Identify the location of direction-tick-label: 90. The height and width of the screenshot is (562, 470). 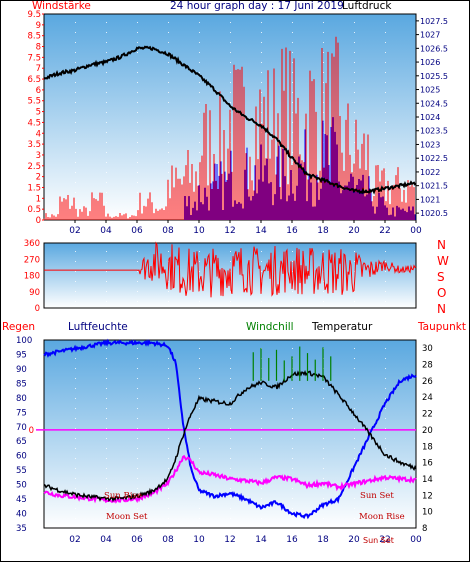
(34, 293).